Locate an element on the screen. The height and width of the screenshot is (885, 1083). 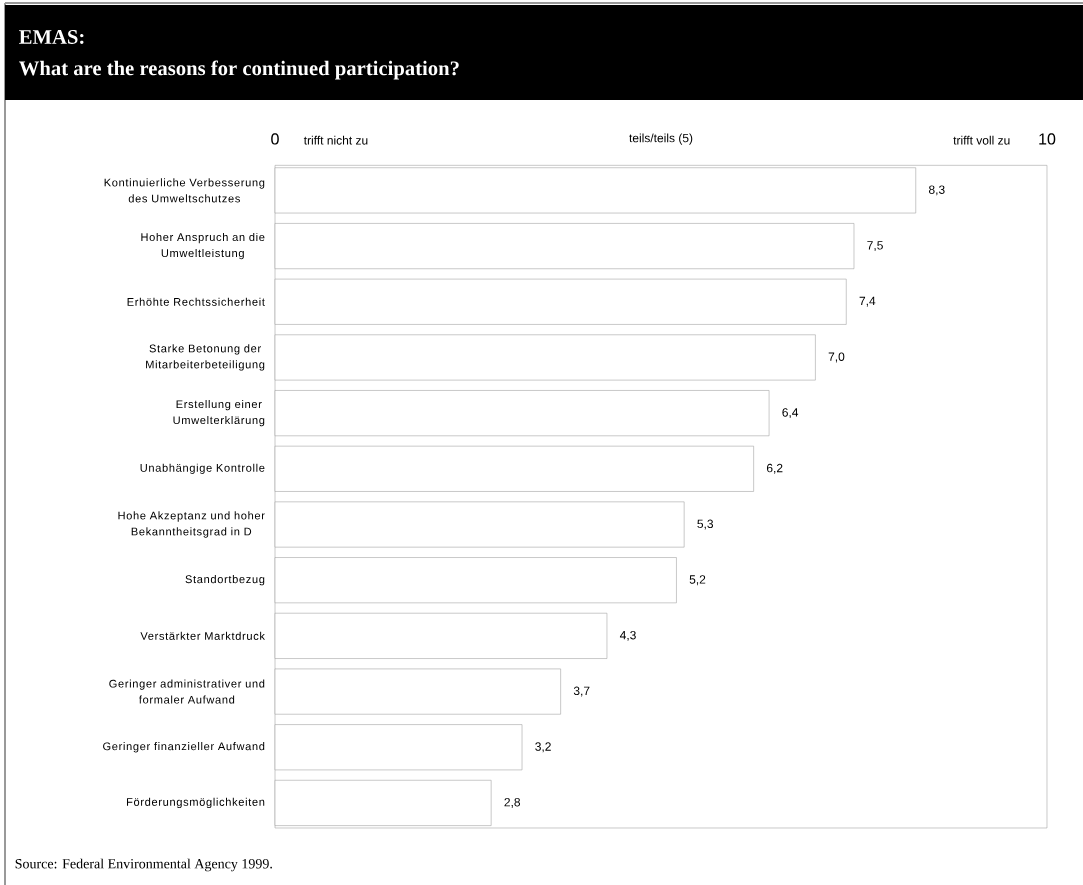
data-label: 3,2 is located at coordinates (543, 747).